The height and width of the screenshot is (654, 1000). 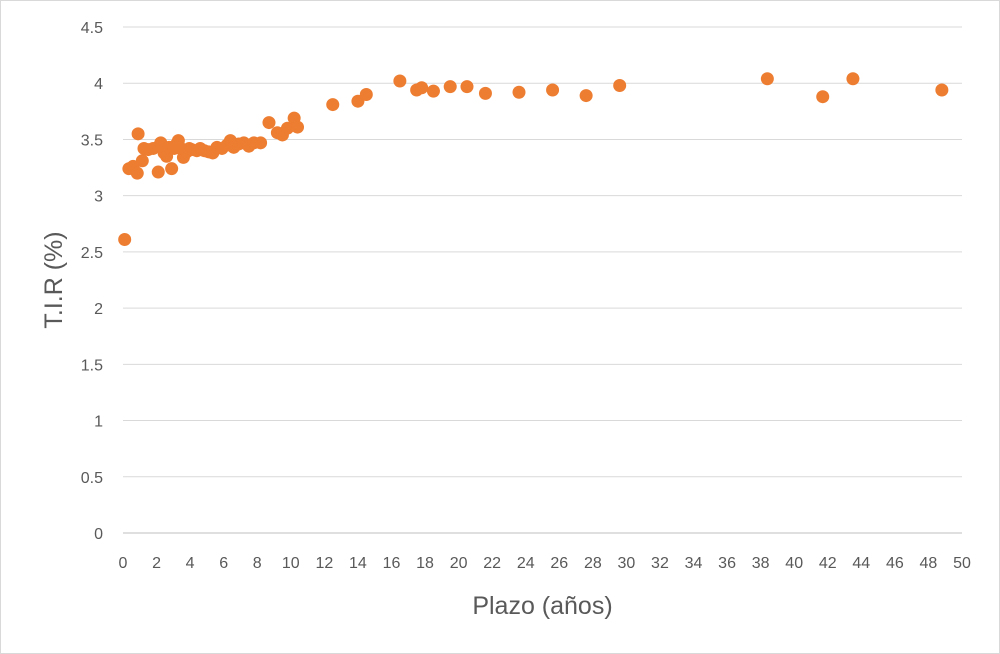 What do you see at coordinates (92, 140) in the screenshot?
I see `y-tick-label: 3.5` at bounding box center [92, 140].